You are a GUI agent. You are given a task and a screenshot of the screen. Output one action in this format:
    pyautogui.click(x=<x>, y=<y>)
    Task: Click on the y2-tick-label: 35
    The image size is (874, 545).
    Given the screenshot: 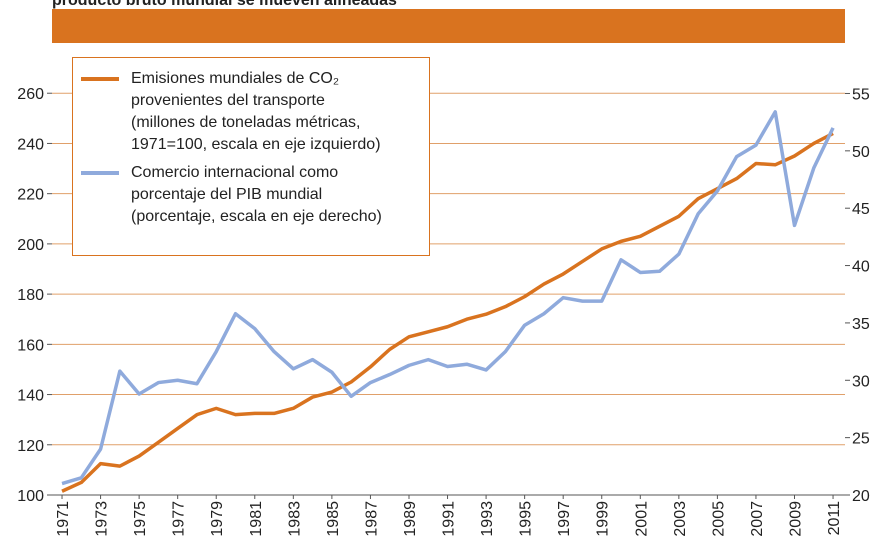 What is the action you would take?
    pyautogui.click(x=861, y=324)
    